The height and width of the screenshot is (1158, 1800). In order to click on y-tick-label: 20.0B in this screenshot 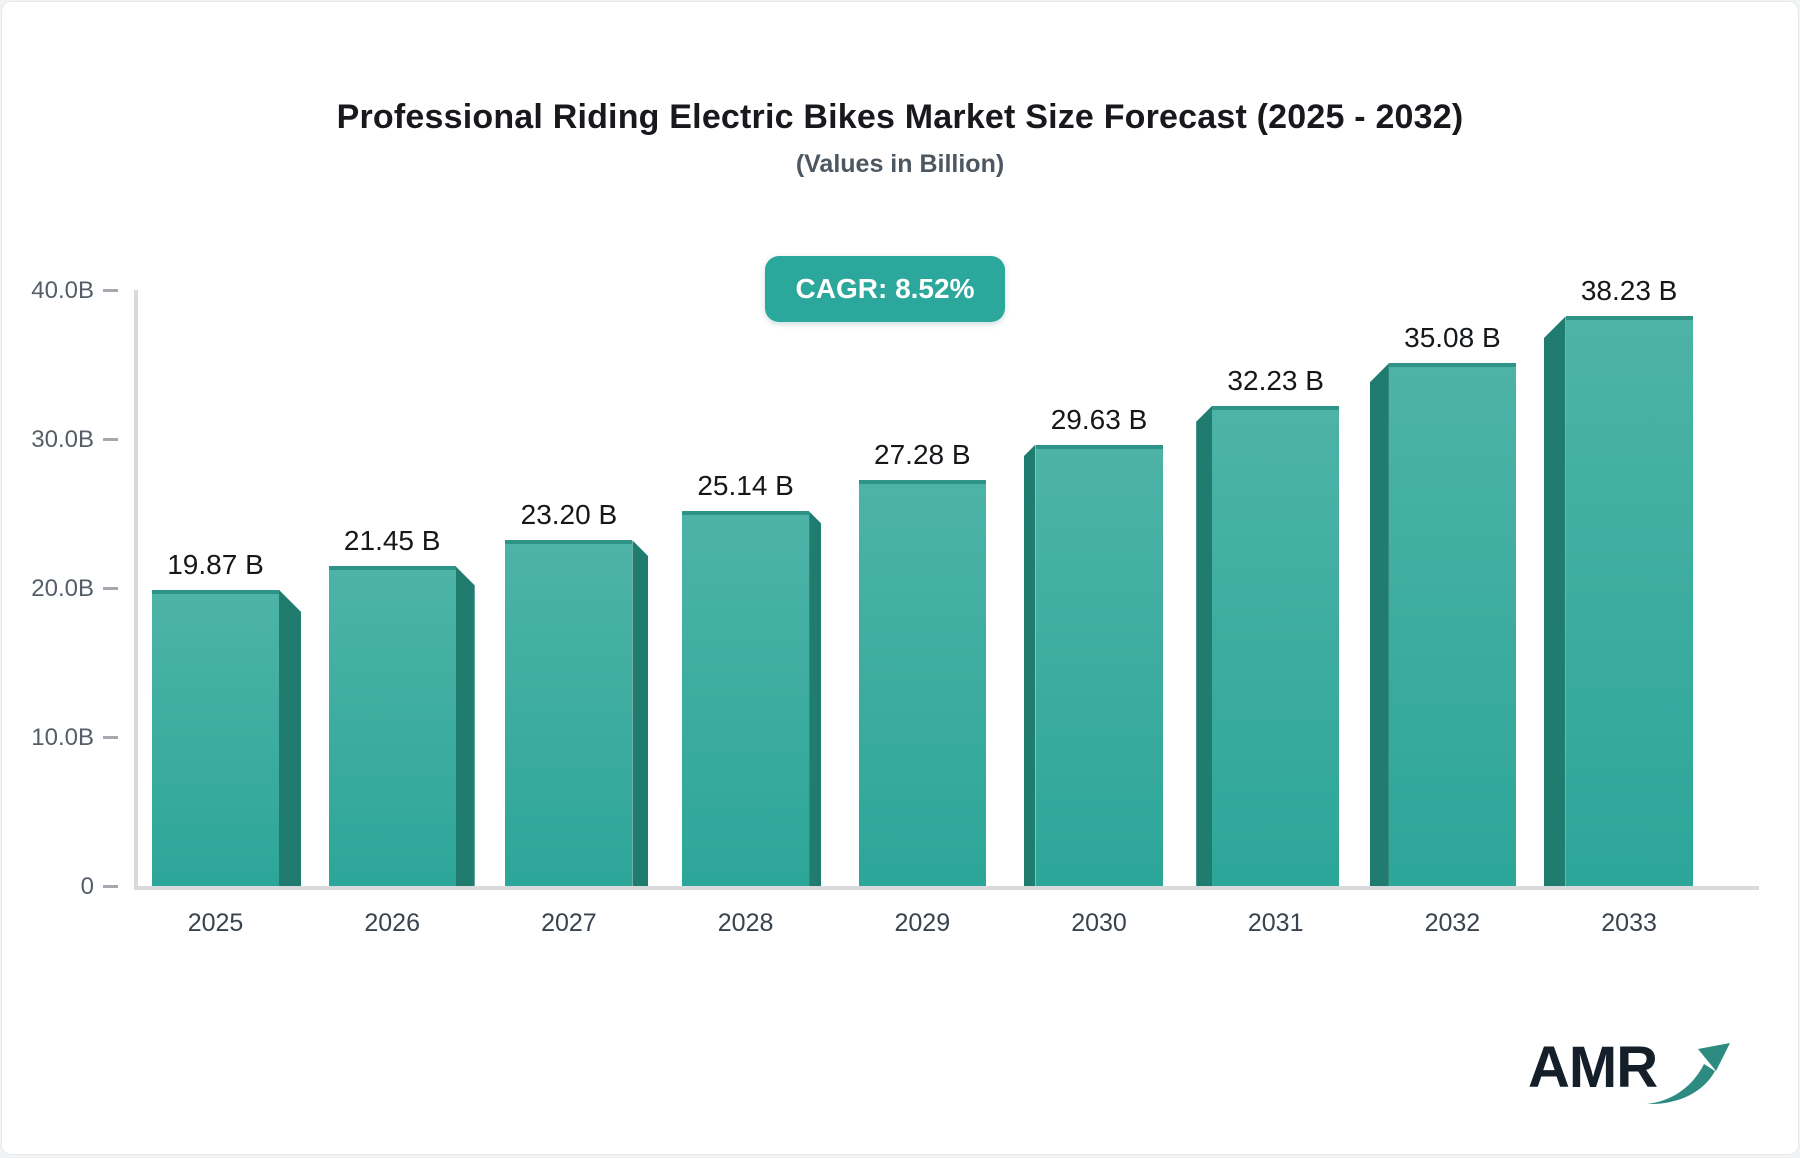, I will do `click(62, 588)`.